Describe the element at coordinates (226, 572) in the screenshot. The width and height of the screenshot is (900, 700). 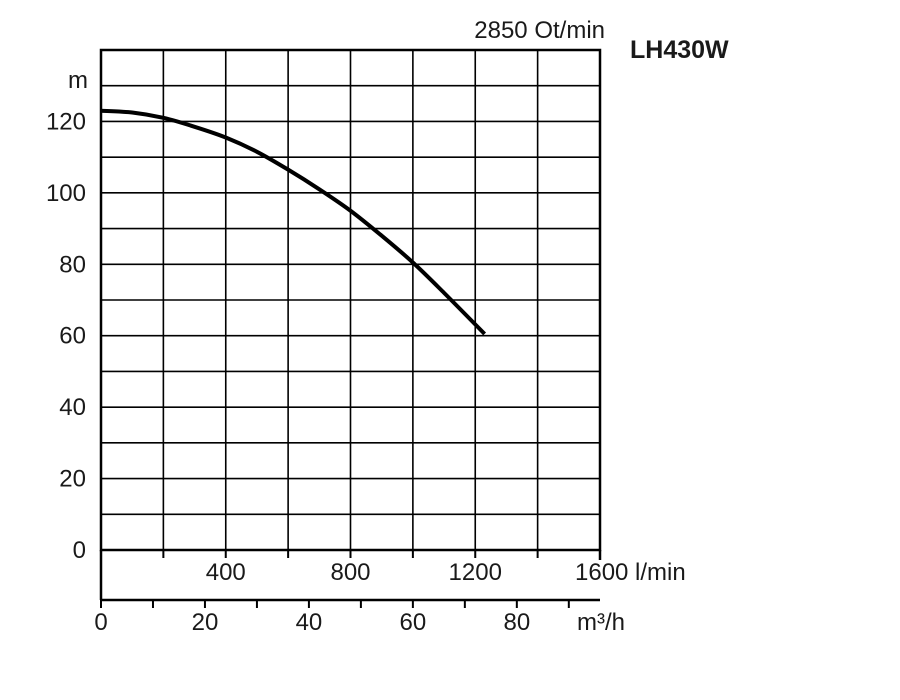
I see `x-tick-label-lpm: 400` at that location.